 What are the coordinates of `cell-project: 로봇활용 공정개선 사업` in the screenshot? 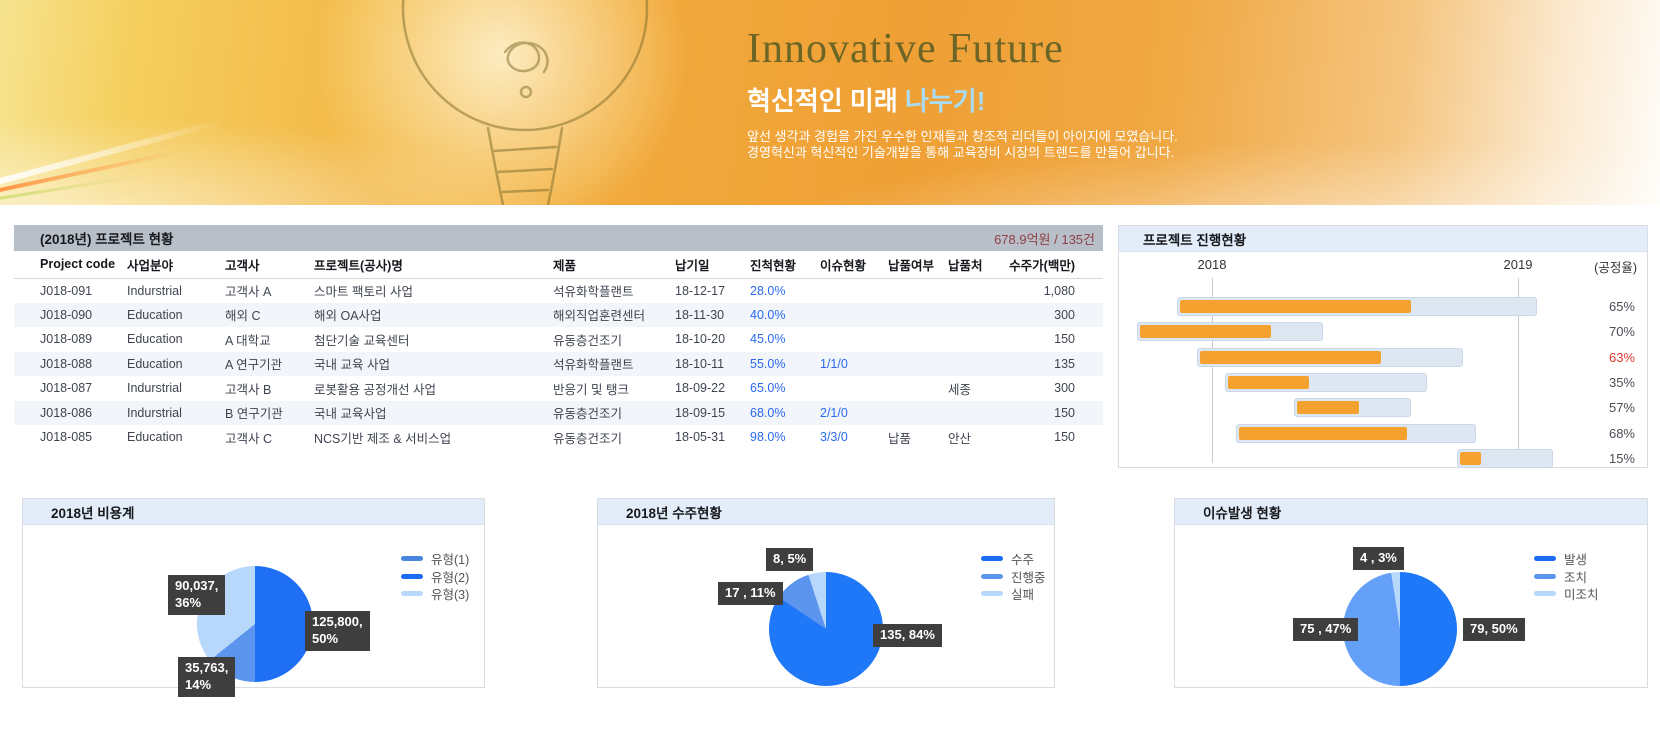 It's located at (375, 389).